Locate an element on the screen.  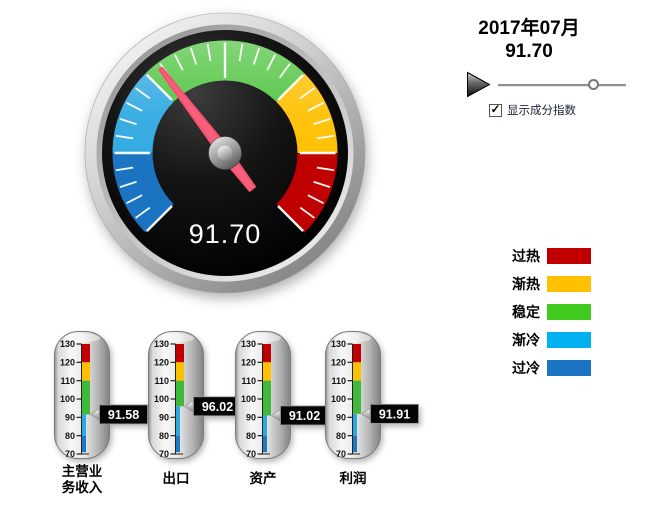
legend-row: 稳定 is located at coordinates (537, 312).